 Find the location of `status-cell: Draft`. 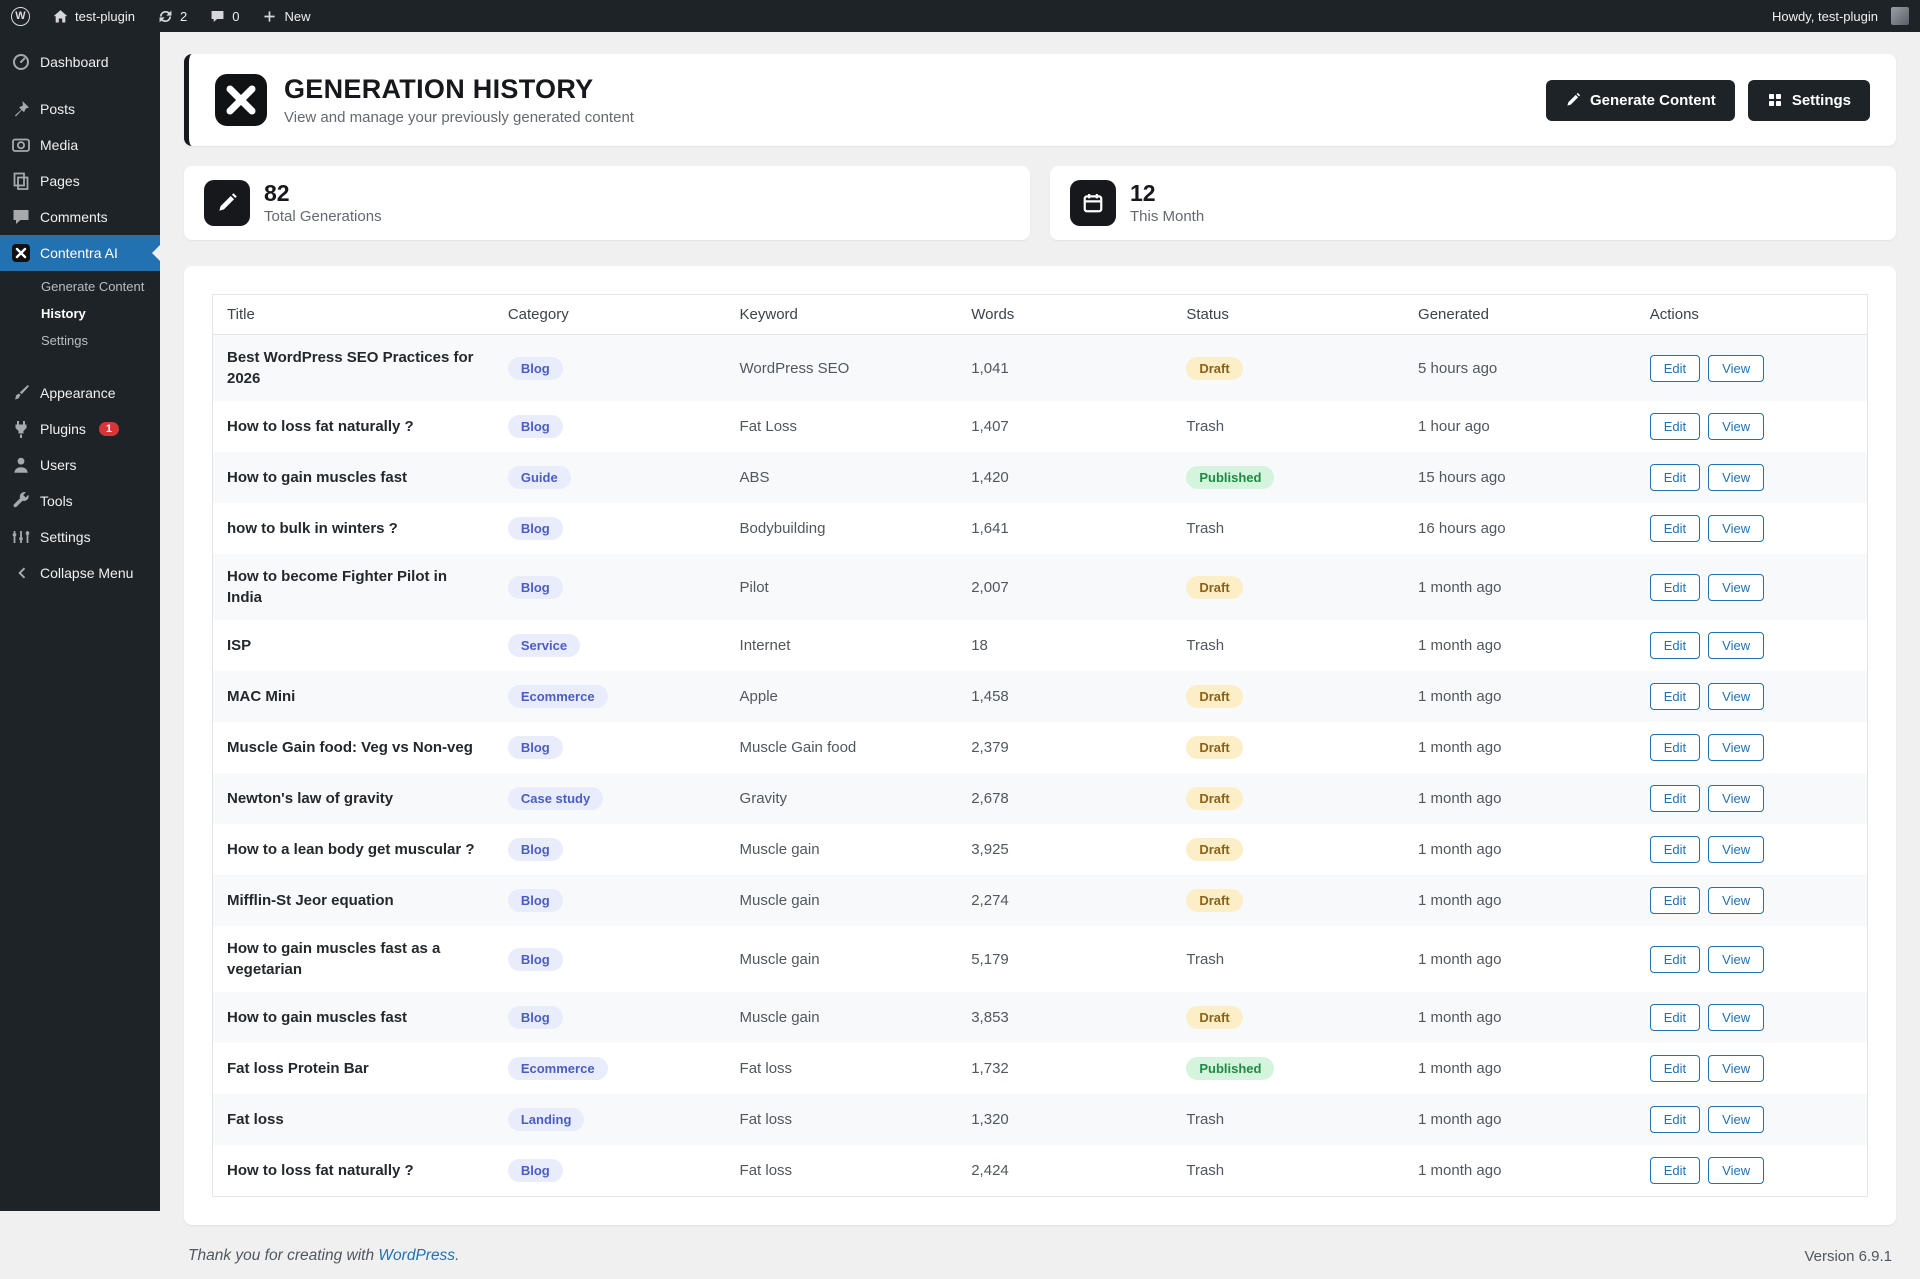

status-cell: Draft is located at coordinates (1288, 747).